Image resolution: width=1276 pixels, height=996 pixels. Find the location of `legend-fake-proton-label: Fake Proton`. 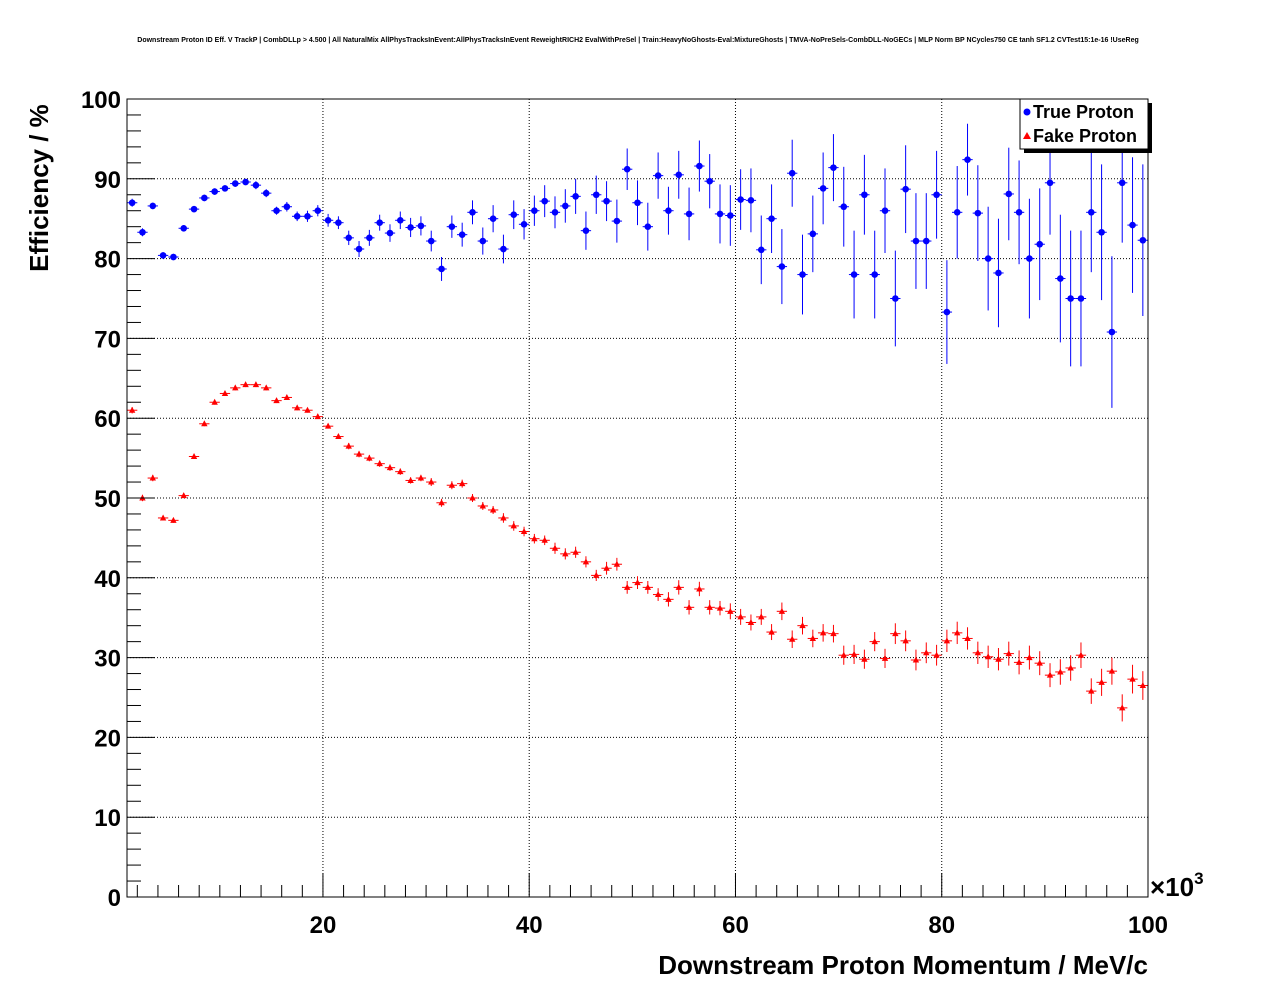

legend-fake-proton-label: Fake Proton is located at coordinates (1085, 136).